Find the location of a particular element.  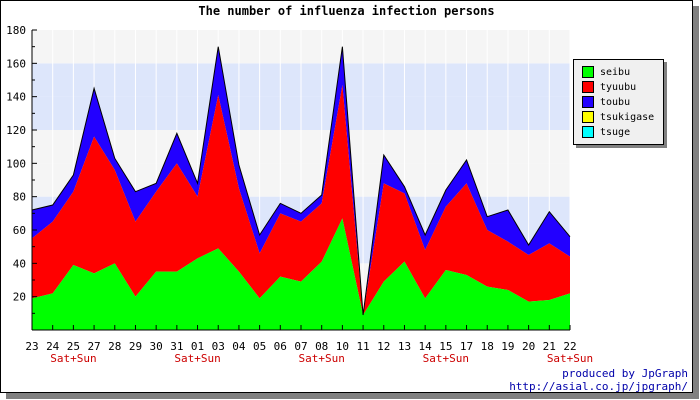

x-tick-label: 15 is located at coordinates (445, 346).